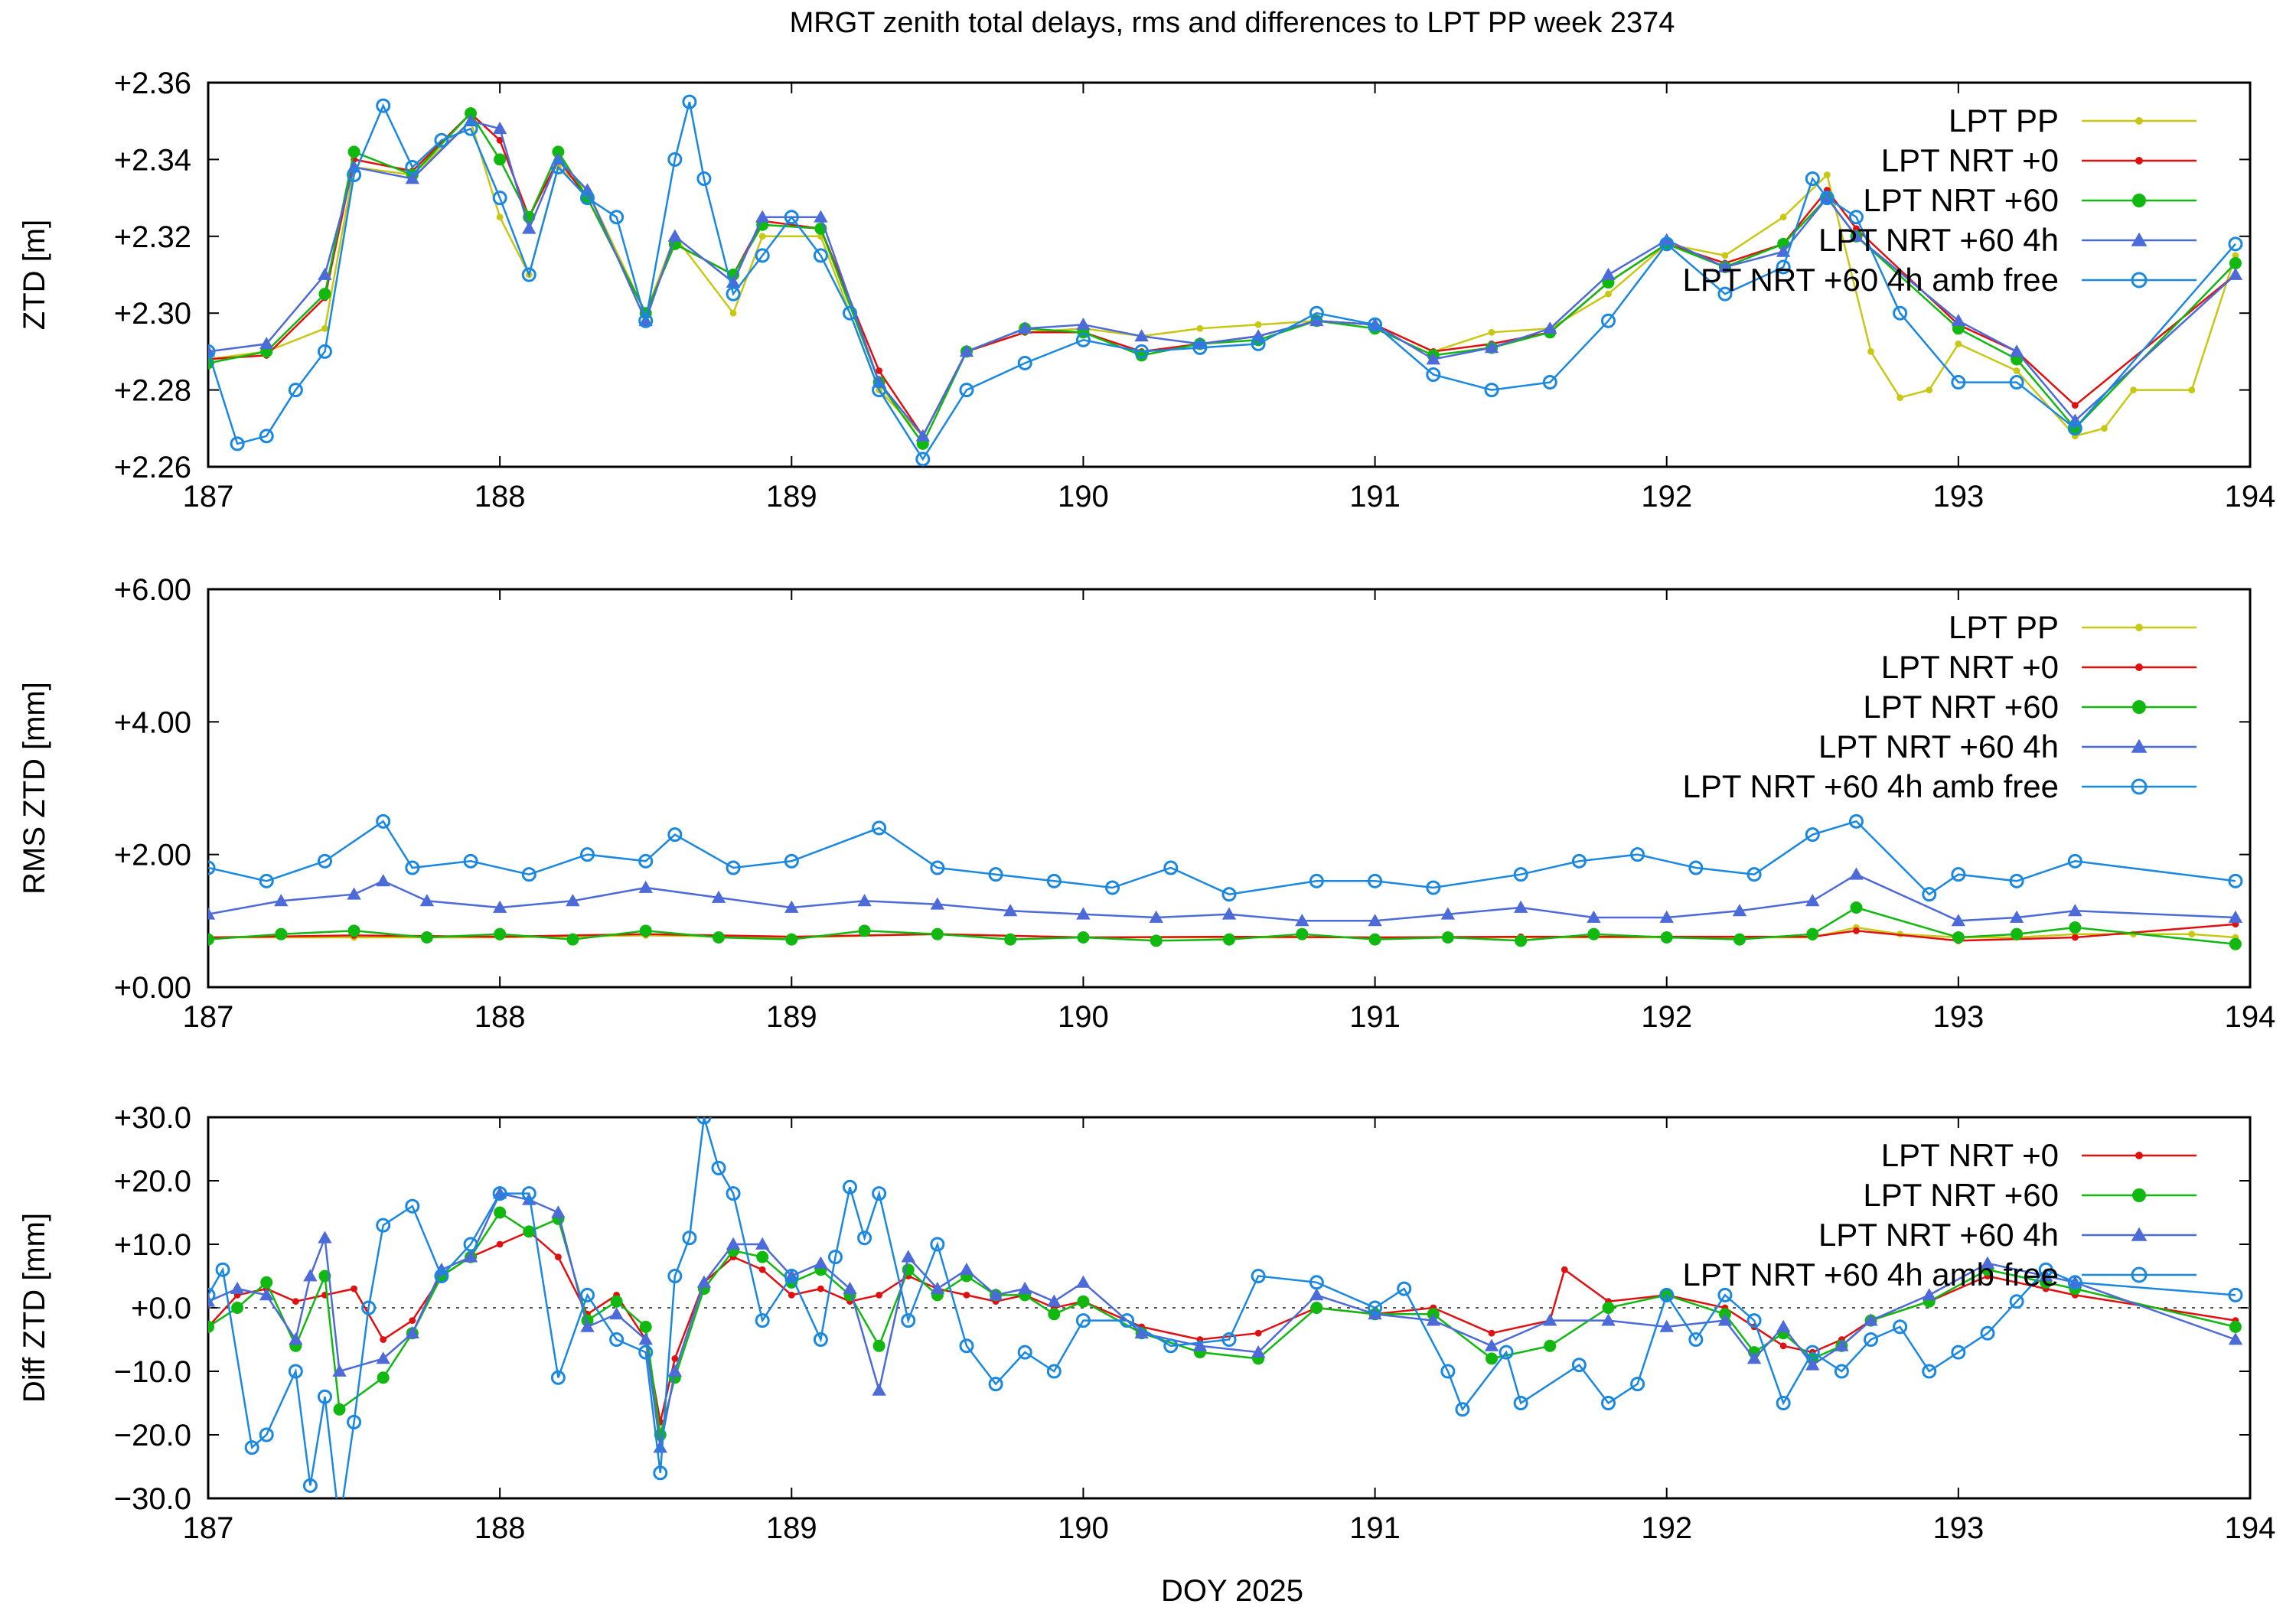 The image size is (2296, 1607). I want to click on legend-label: LPT PP, so click(2004, 627).